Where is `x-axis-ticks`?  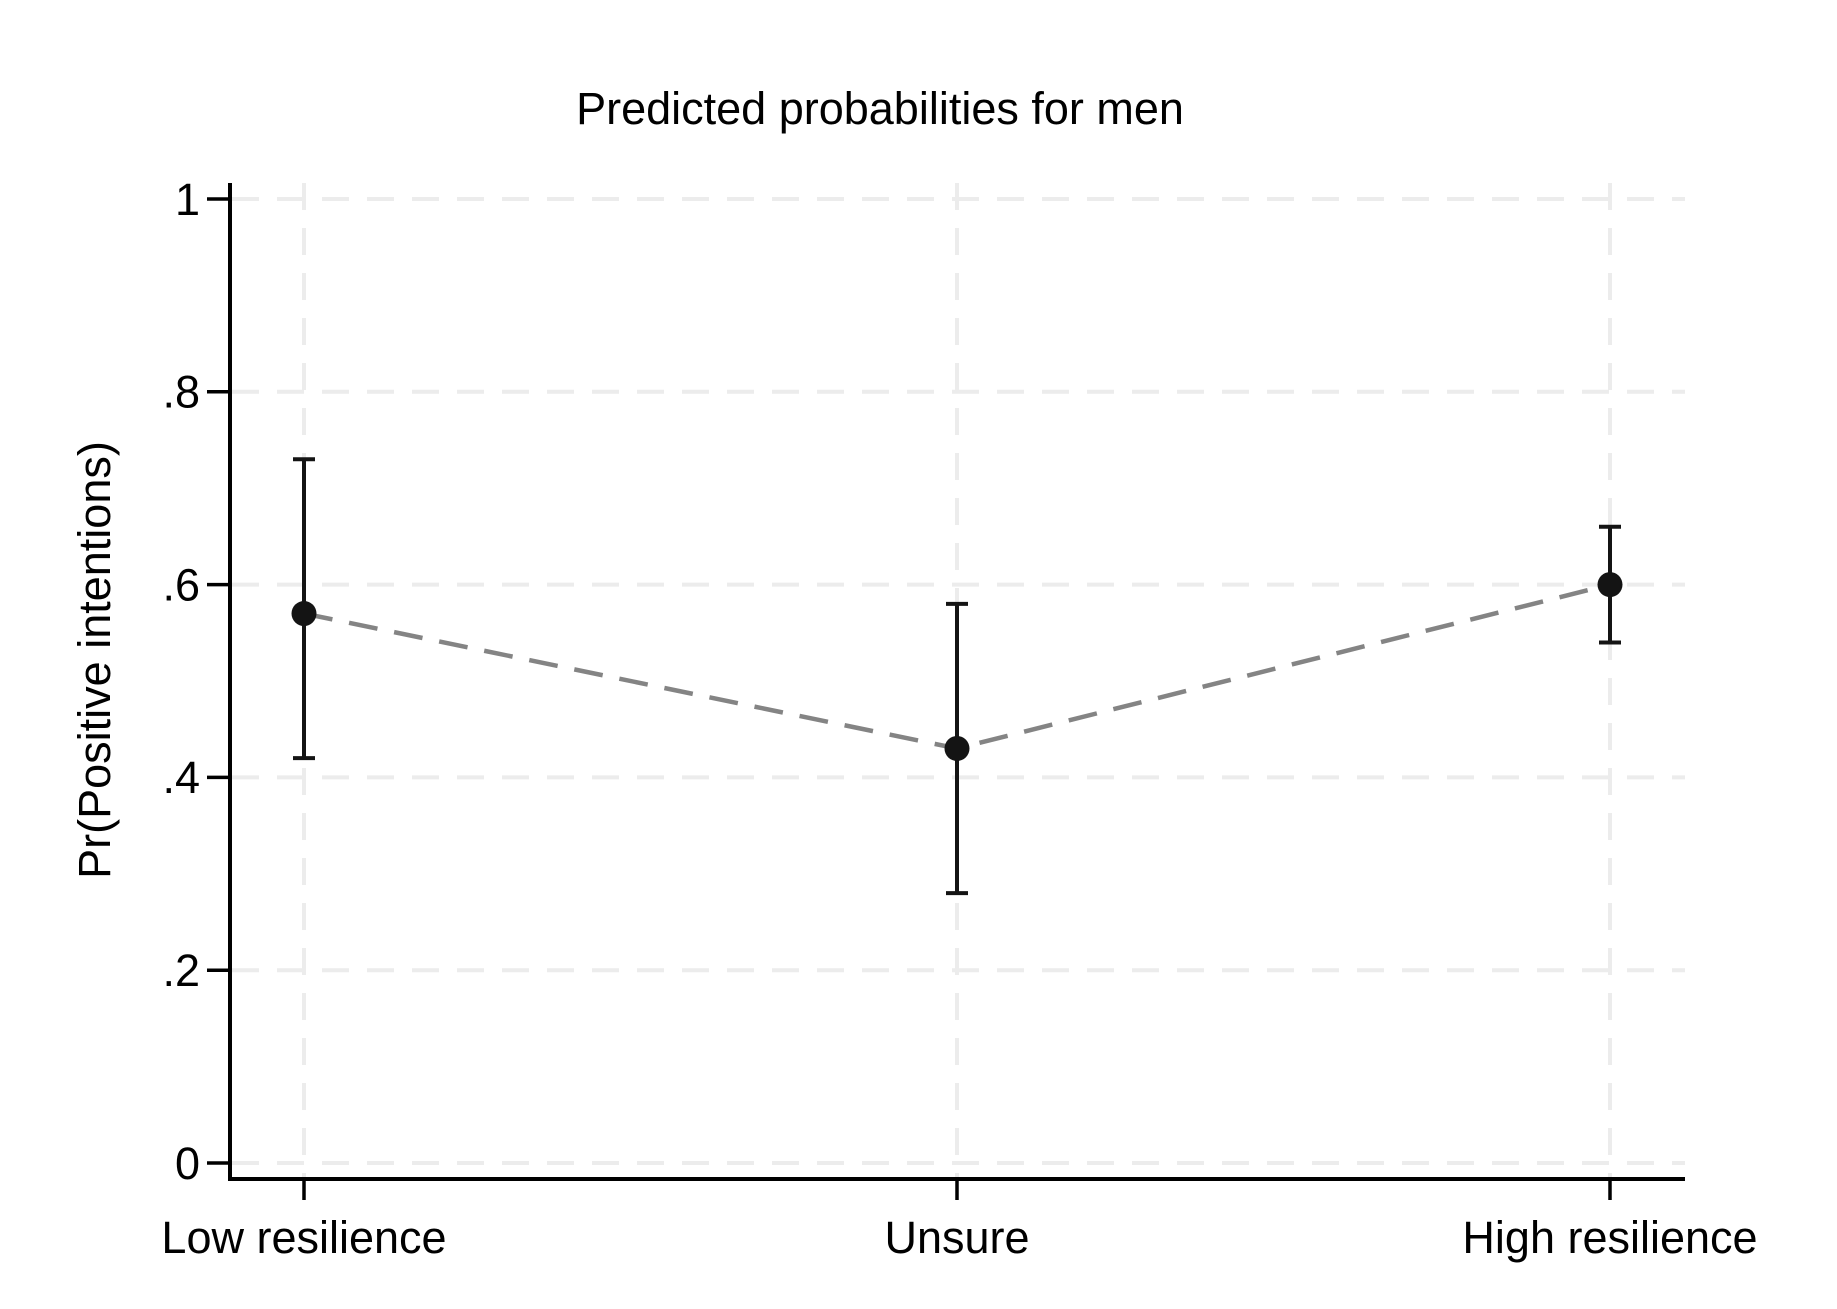
x-axis-ticks is located at coordinates (957, 1189).